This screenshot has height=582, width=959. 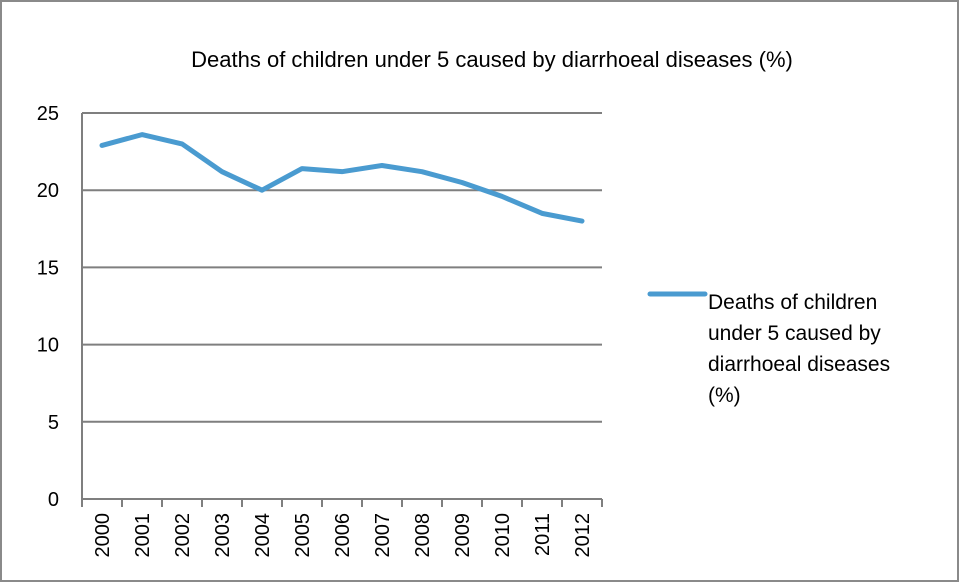 I want to click on x-tick-label: 2000, so click(x=103, y=535).